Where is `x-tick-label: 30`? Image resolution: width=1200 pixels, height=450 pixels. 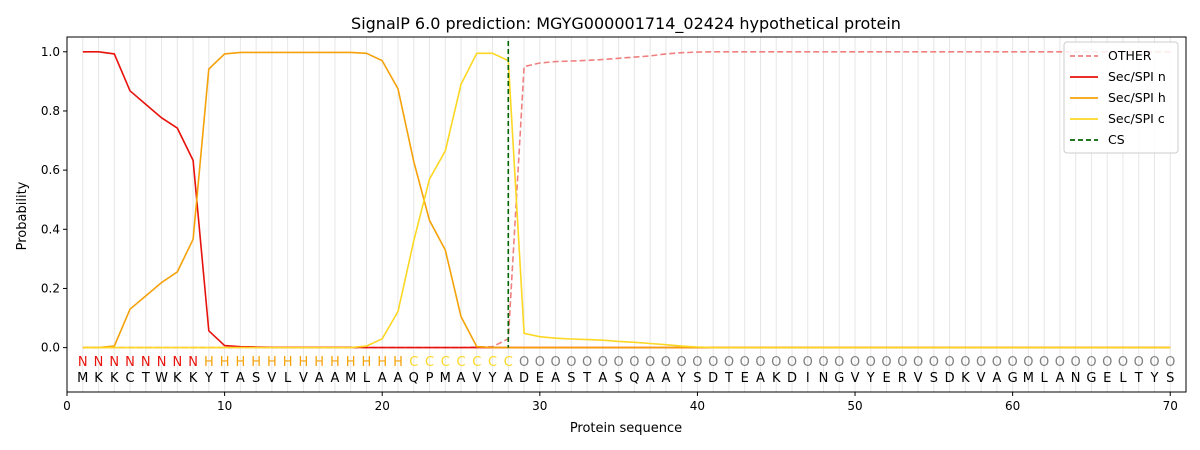 x-tick-label: 30 is located at coordinates (539, 406).